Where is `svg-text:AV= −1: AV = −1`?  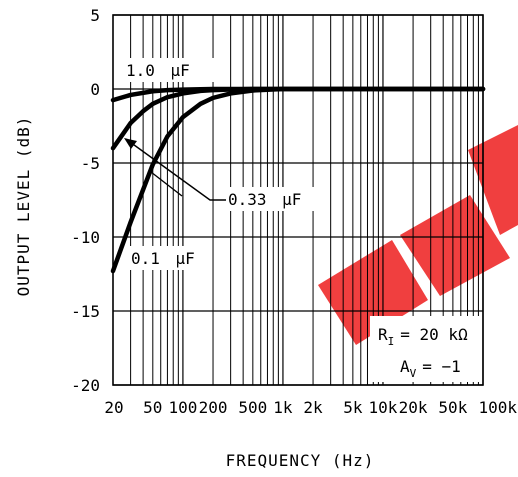
svg-text:AV= −1: AV = −1 is located at coordinates (430, 368).